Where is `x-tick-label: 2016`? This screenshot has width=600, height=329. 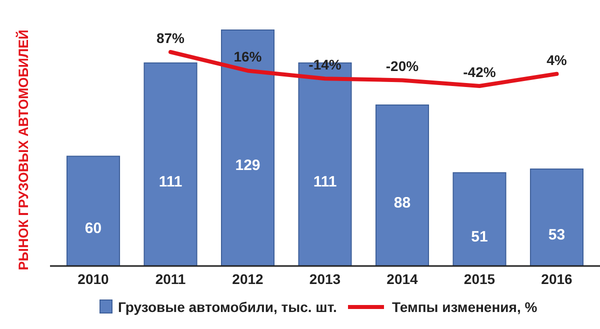 x-tick-label: 2016 is located at coordinates (557, 279).